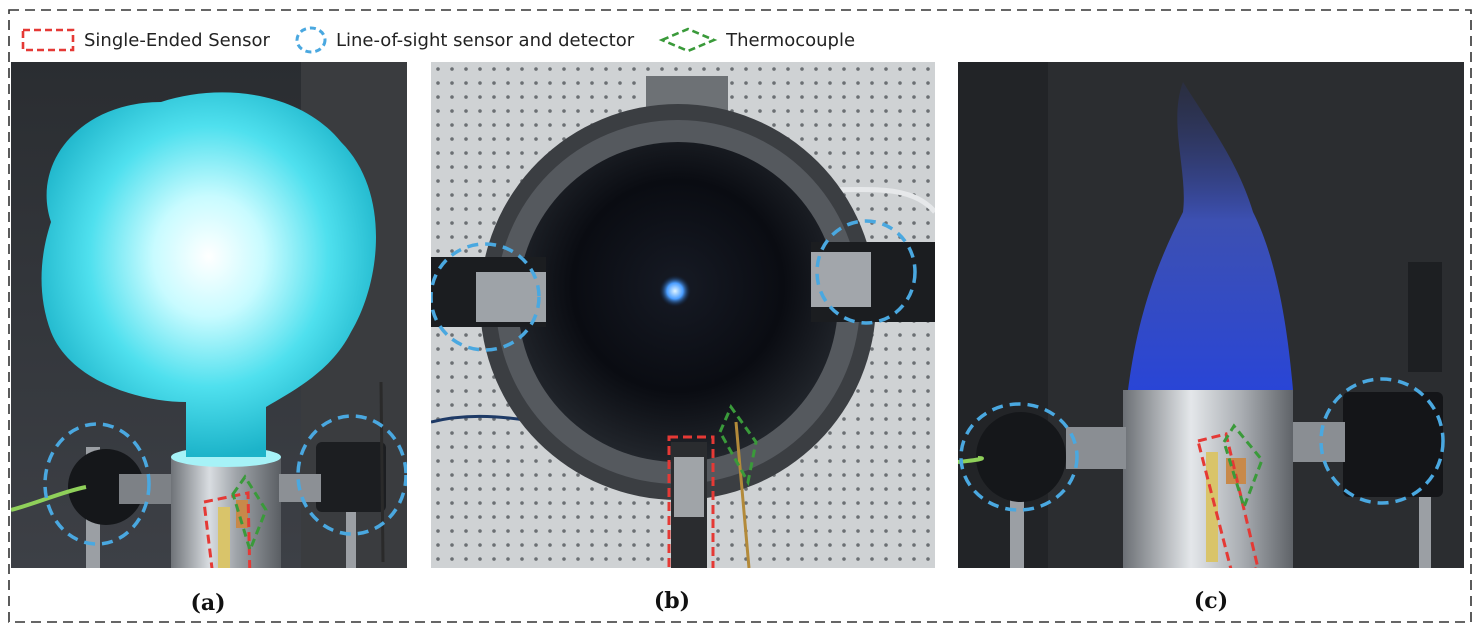 The image size is (1480, 630). Describe the element at coordinates (791, 40) in the screenshot. I see `legend-label-thermocouple: Thermocouple` at that location.